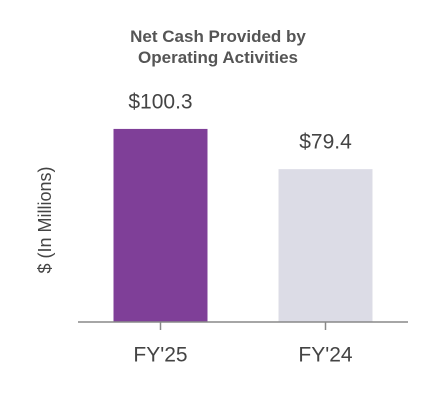  I want to click on value-label: $79.4, so click(325, 142).